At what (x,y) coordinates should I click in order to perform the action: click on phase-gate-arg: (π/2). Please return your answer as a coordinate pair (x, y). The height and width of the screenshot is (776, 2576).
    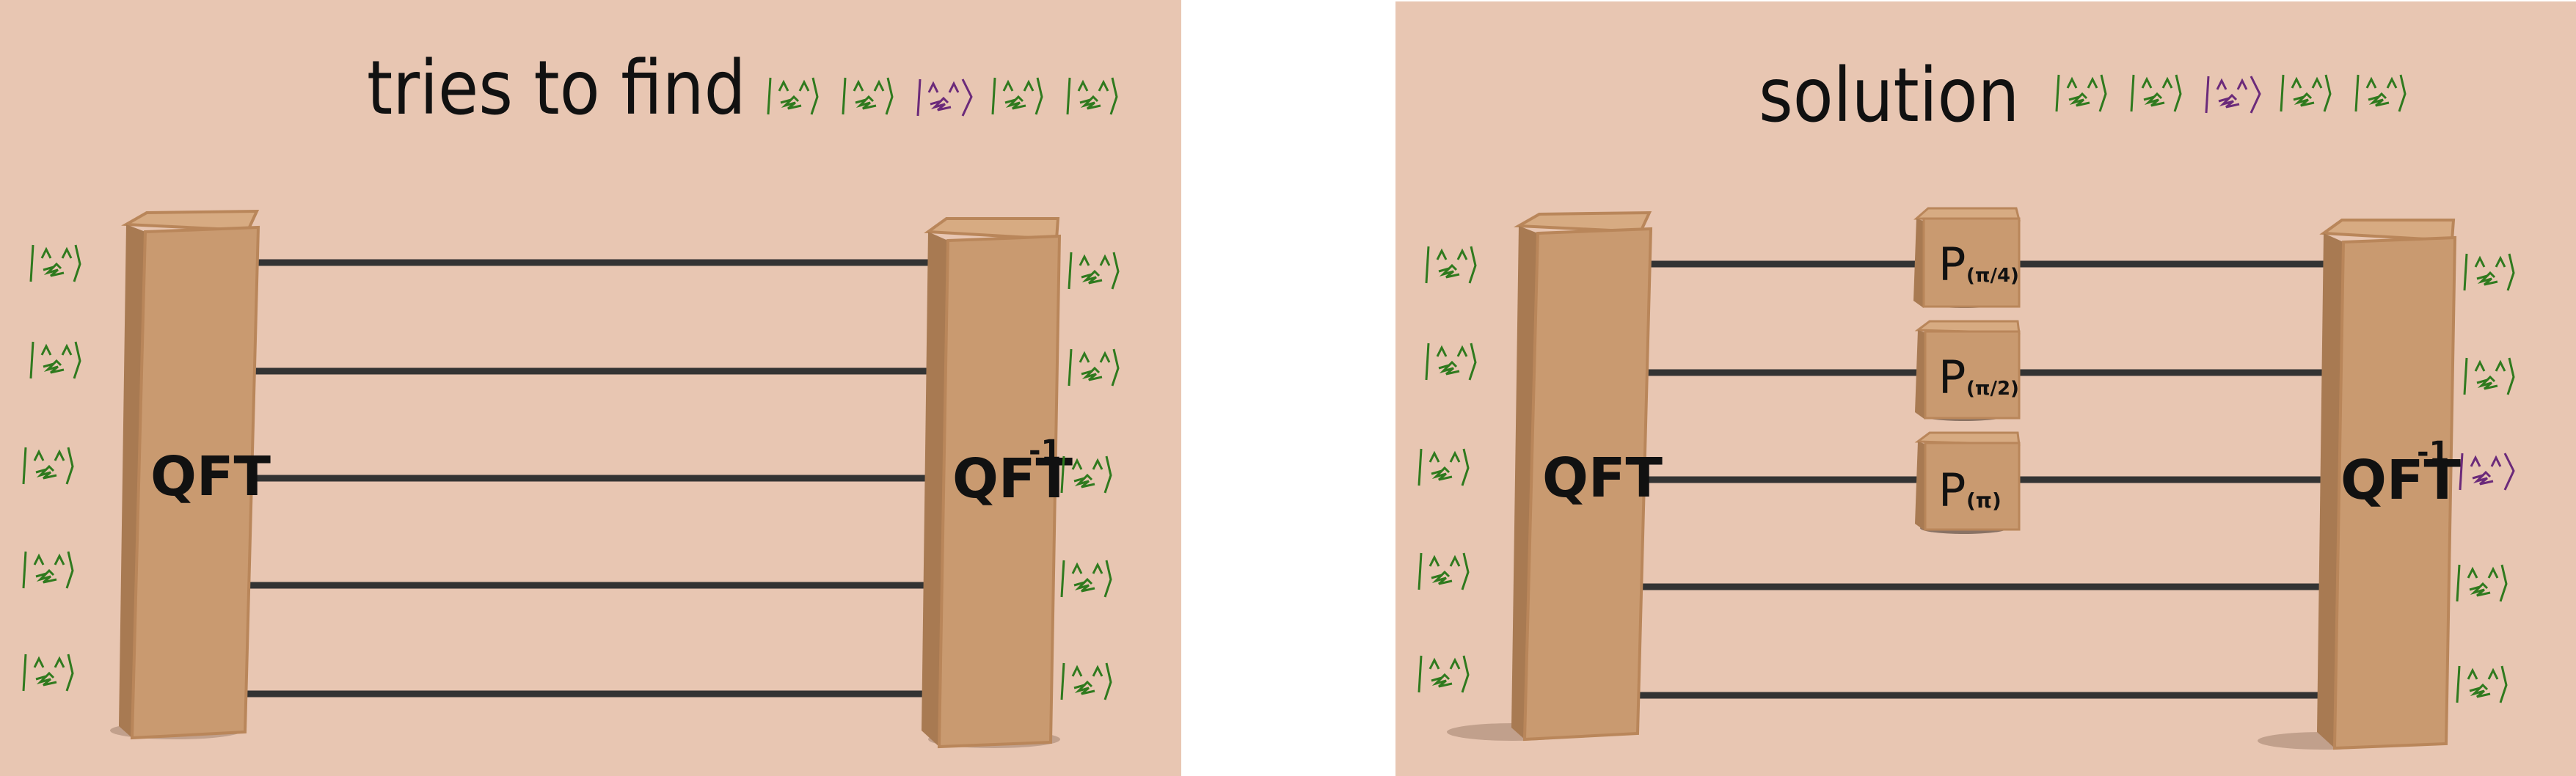
    Looking at the image, I should click on (1993, 389).